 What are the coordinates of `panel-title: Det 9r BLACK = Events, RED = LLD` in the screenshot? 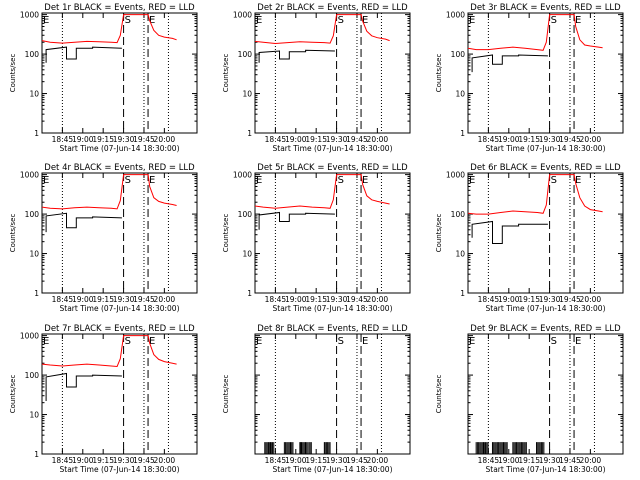 It's located at (545, 329).